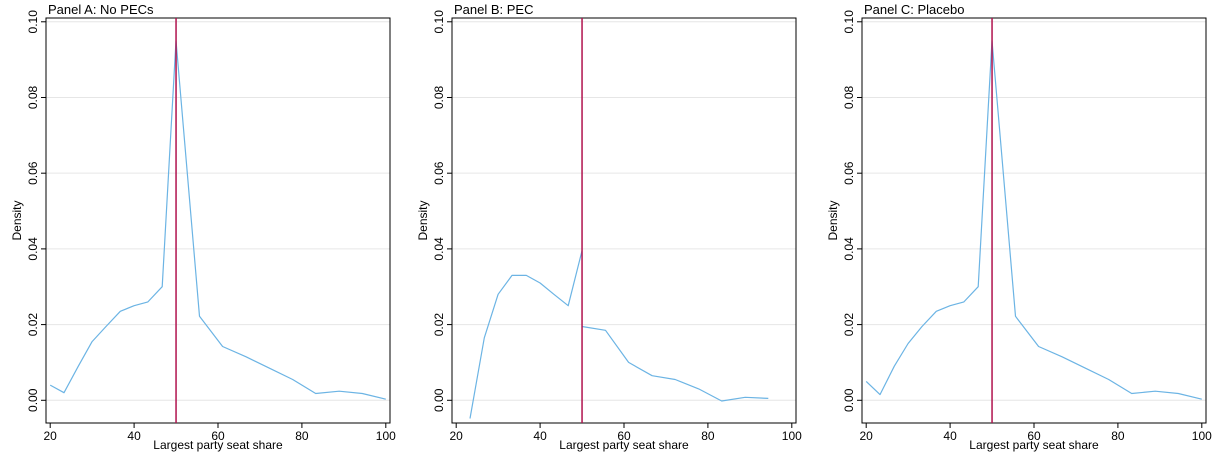  Describe the element at coordinates (494, 9) in the screenshot. I see `panel-title: Panel B: PEC` at that location.